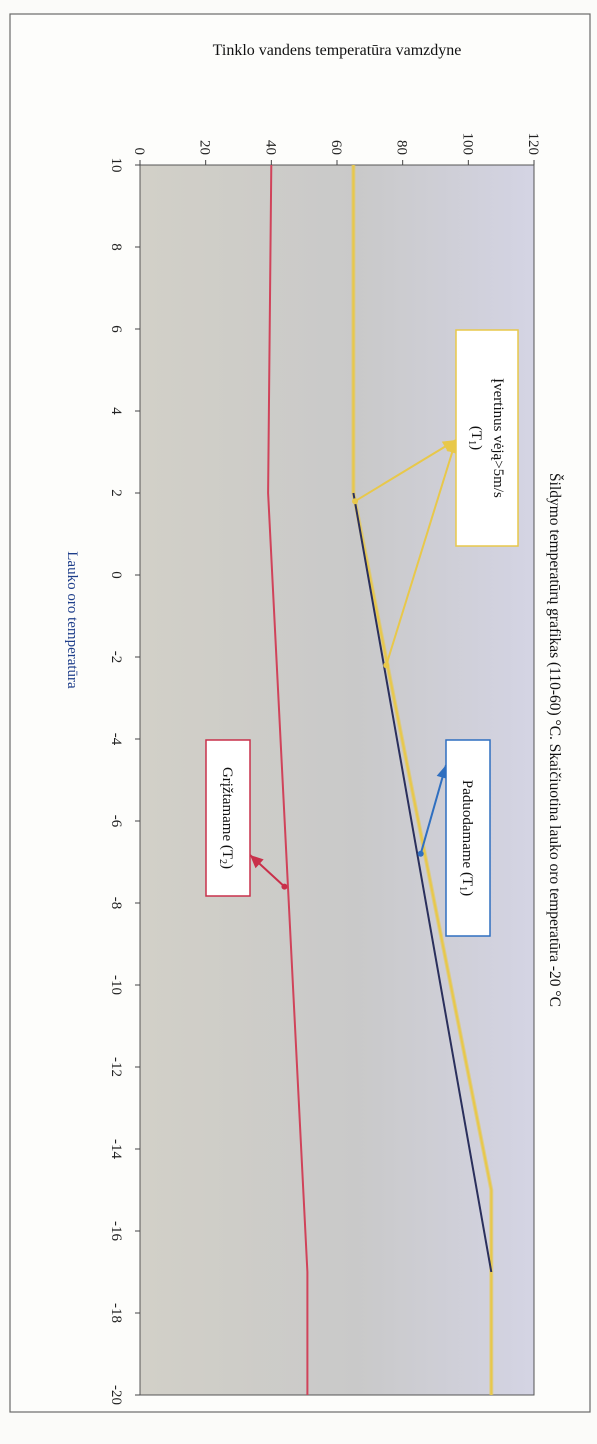 The height and width of the screenshot is (1444, 597). Describe the element at coordinates (116, 1395) in the screenshot. I see `x-tick-label: -20` at that location.